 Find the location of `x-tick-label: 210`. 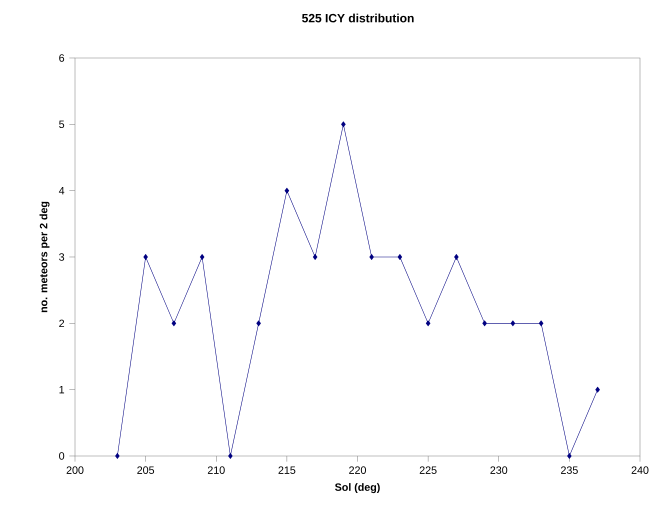

x-tick-label: 210 is located at coordinates (216, 470).